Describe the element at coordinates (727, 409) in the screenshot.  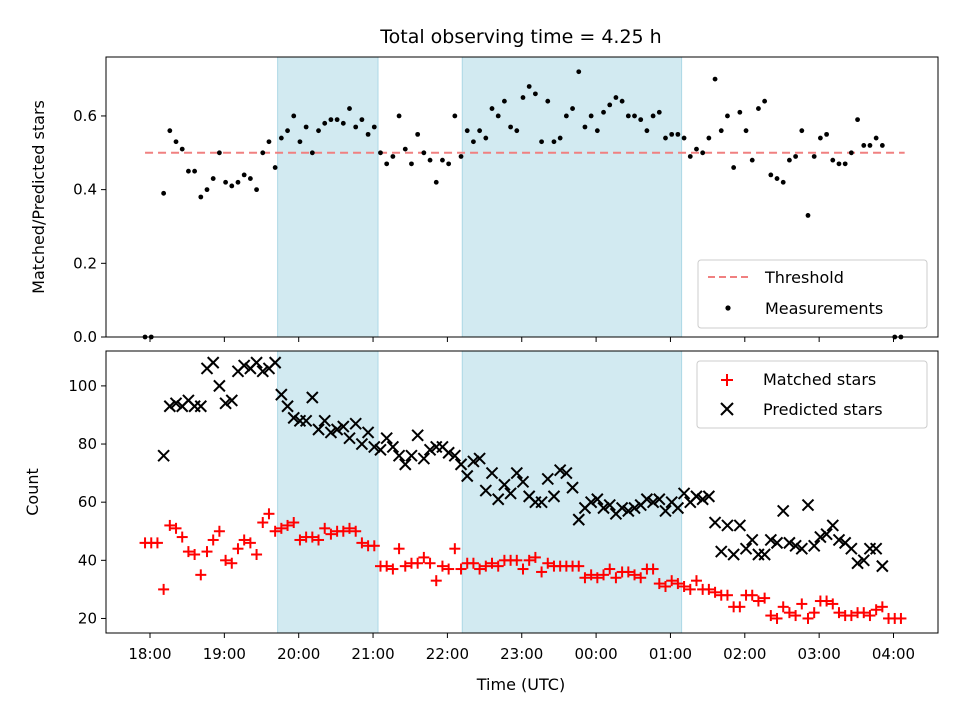
I see `legend-predicted-swatch` at that location.